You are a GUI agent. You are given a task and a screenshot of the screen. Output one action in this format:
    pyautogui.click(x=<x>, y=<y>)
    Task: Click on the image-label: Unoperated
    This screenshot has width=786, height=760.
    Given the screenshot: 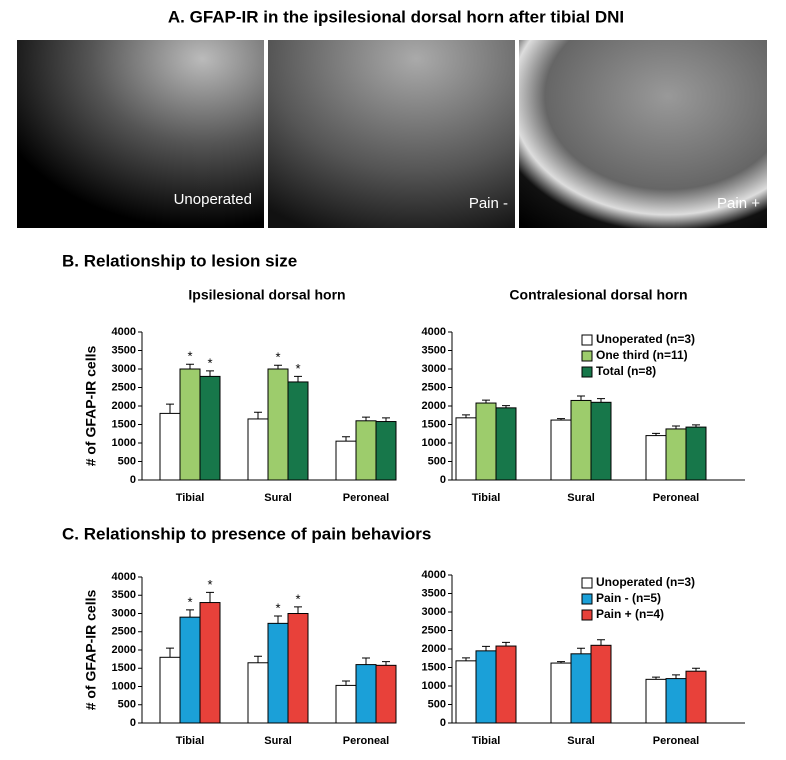 What is the action you would take?
    pyautogui.click(x=213, y=199)
    